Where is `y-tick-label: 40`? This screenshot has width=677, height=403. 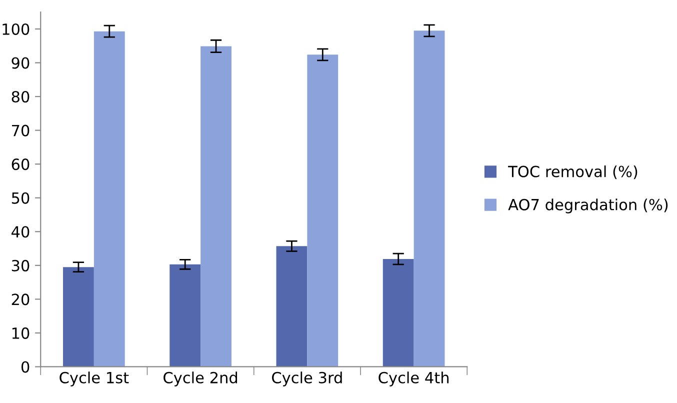
y-tick-label: 40 is located at coordinates (21, 232).